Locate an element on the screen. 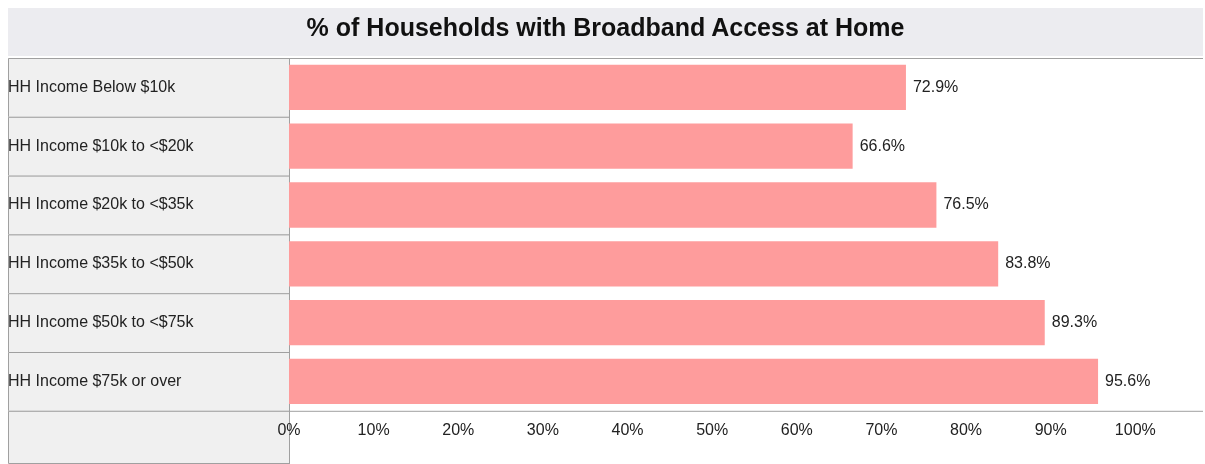  x-tick-label: 60% is located at coordinates (796, 429).